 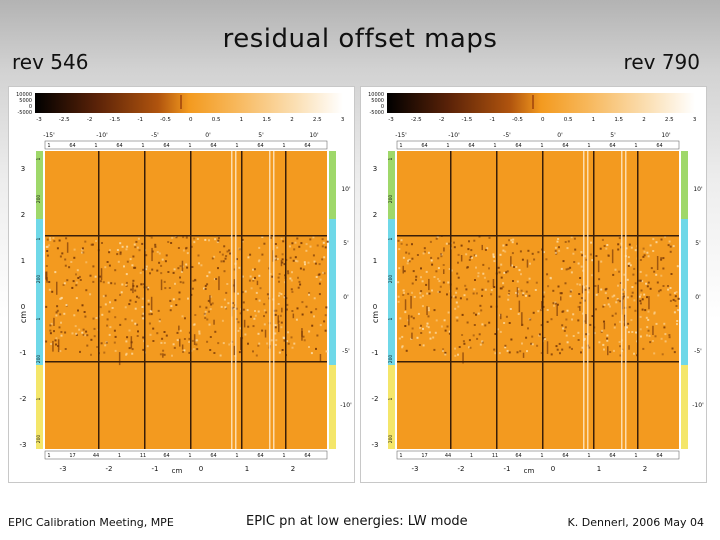 What do you see at coordinates (541, 146) in the screenshot?
I see `ccd-top-number: 1` at bounding box center [541, 146].